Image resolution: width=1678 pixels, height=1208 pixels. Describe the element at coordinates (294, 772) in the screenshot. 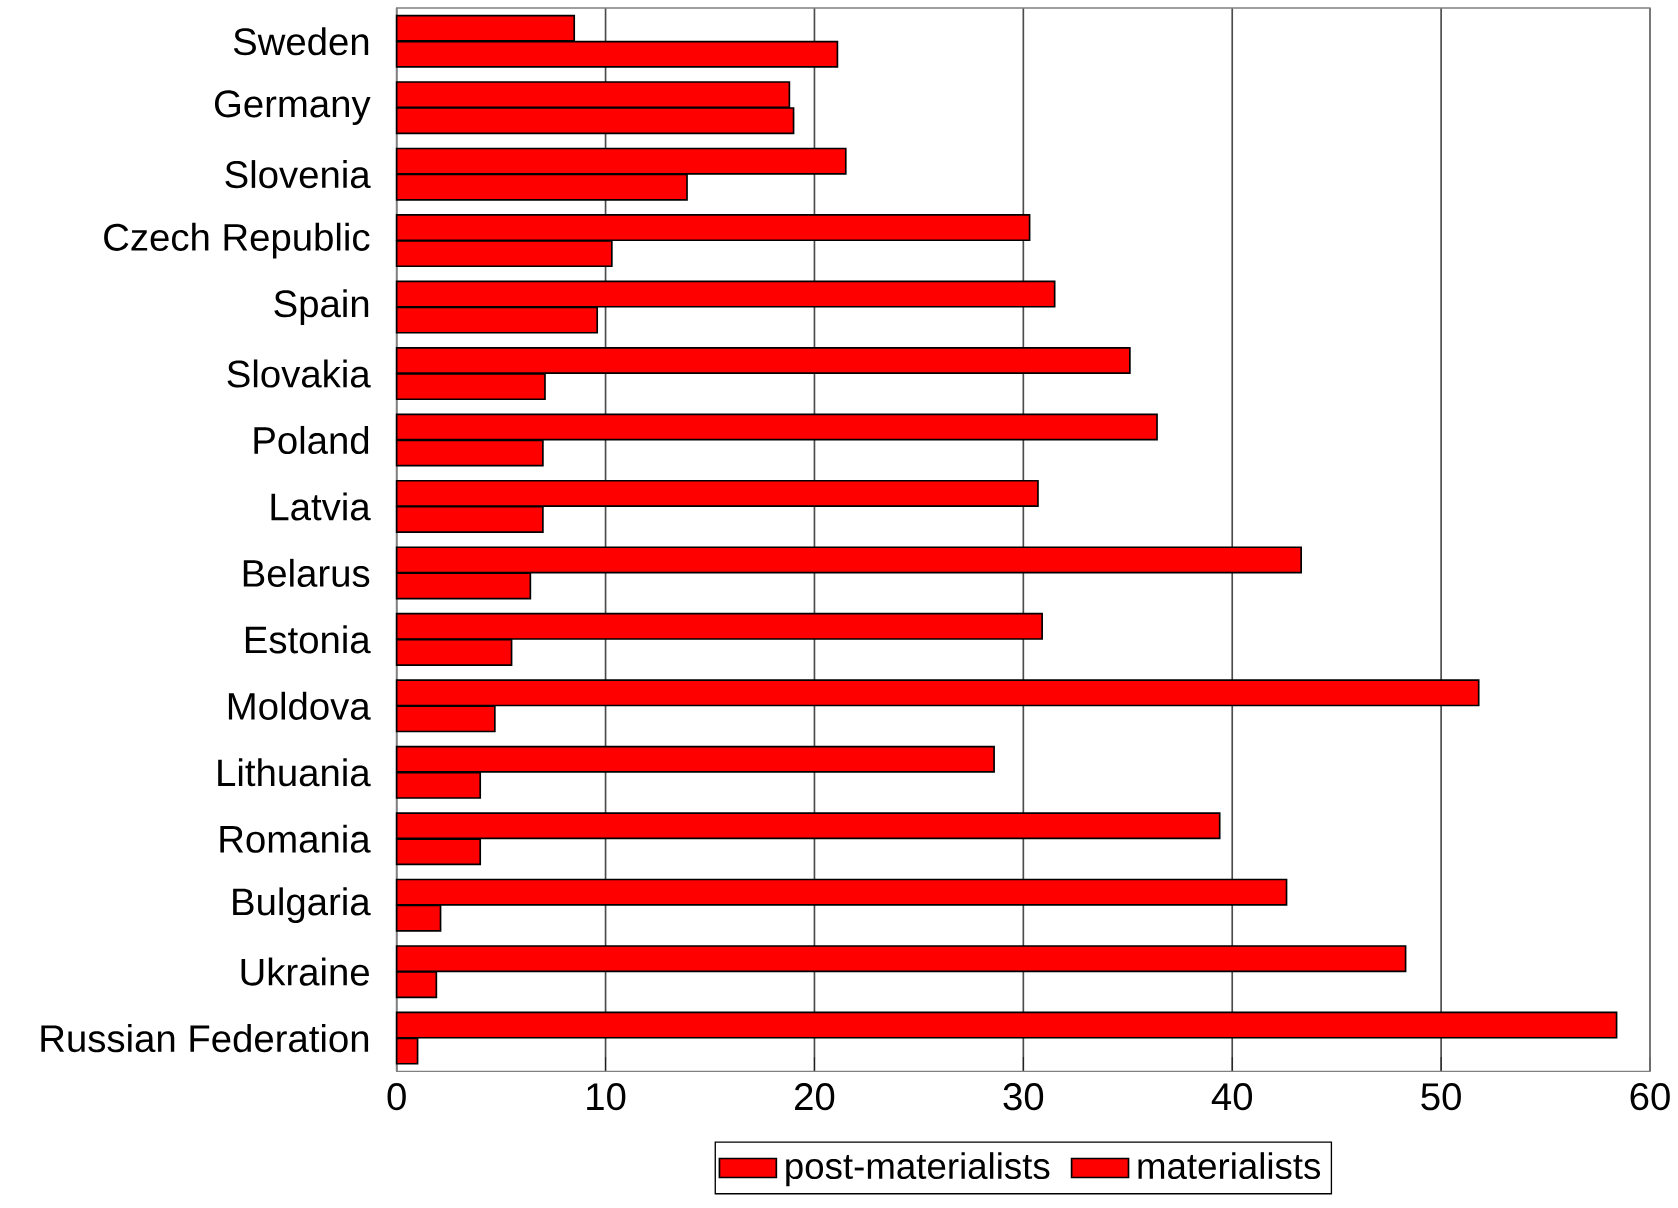

I see `y-tick-label: Lithuania` at that location.